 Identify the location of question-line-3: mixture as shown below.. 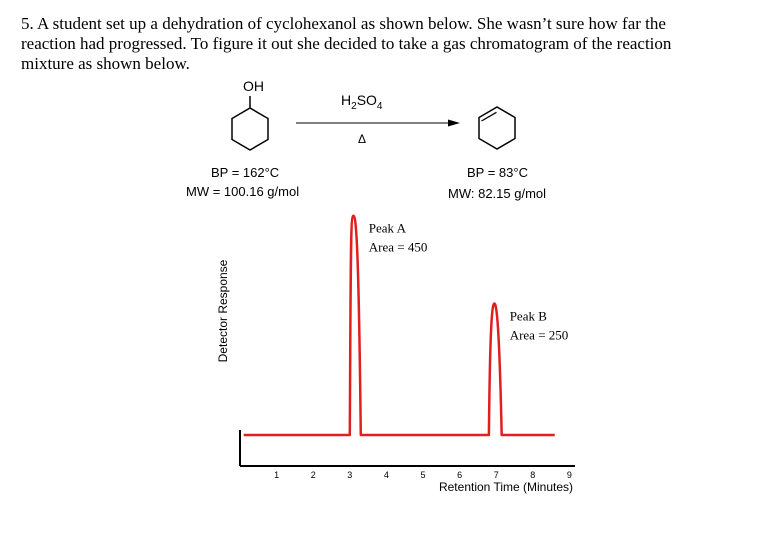
(105, 63).